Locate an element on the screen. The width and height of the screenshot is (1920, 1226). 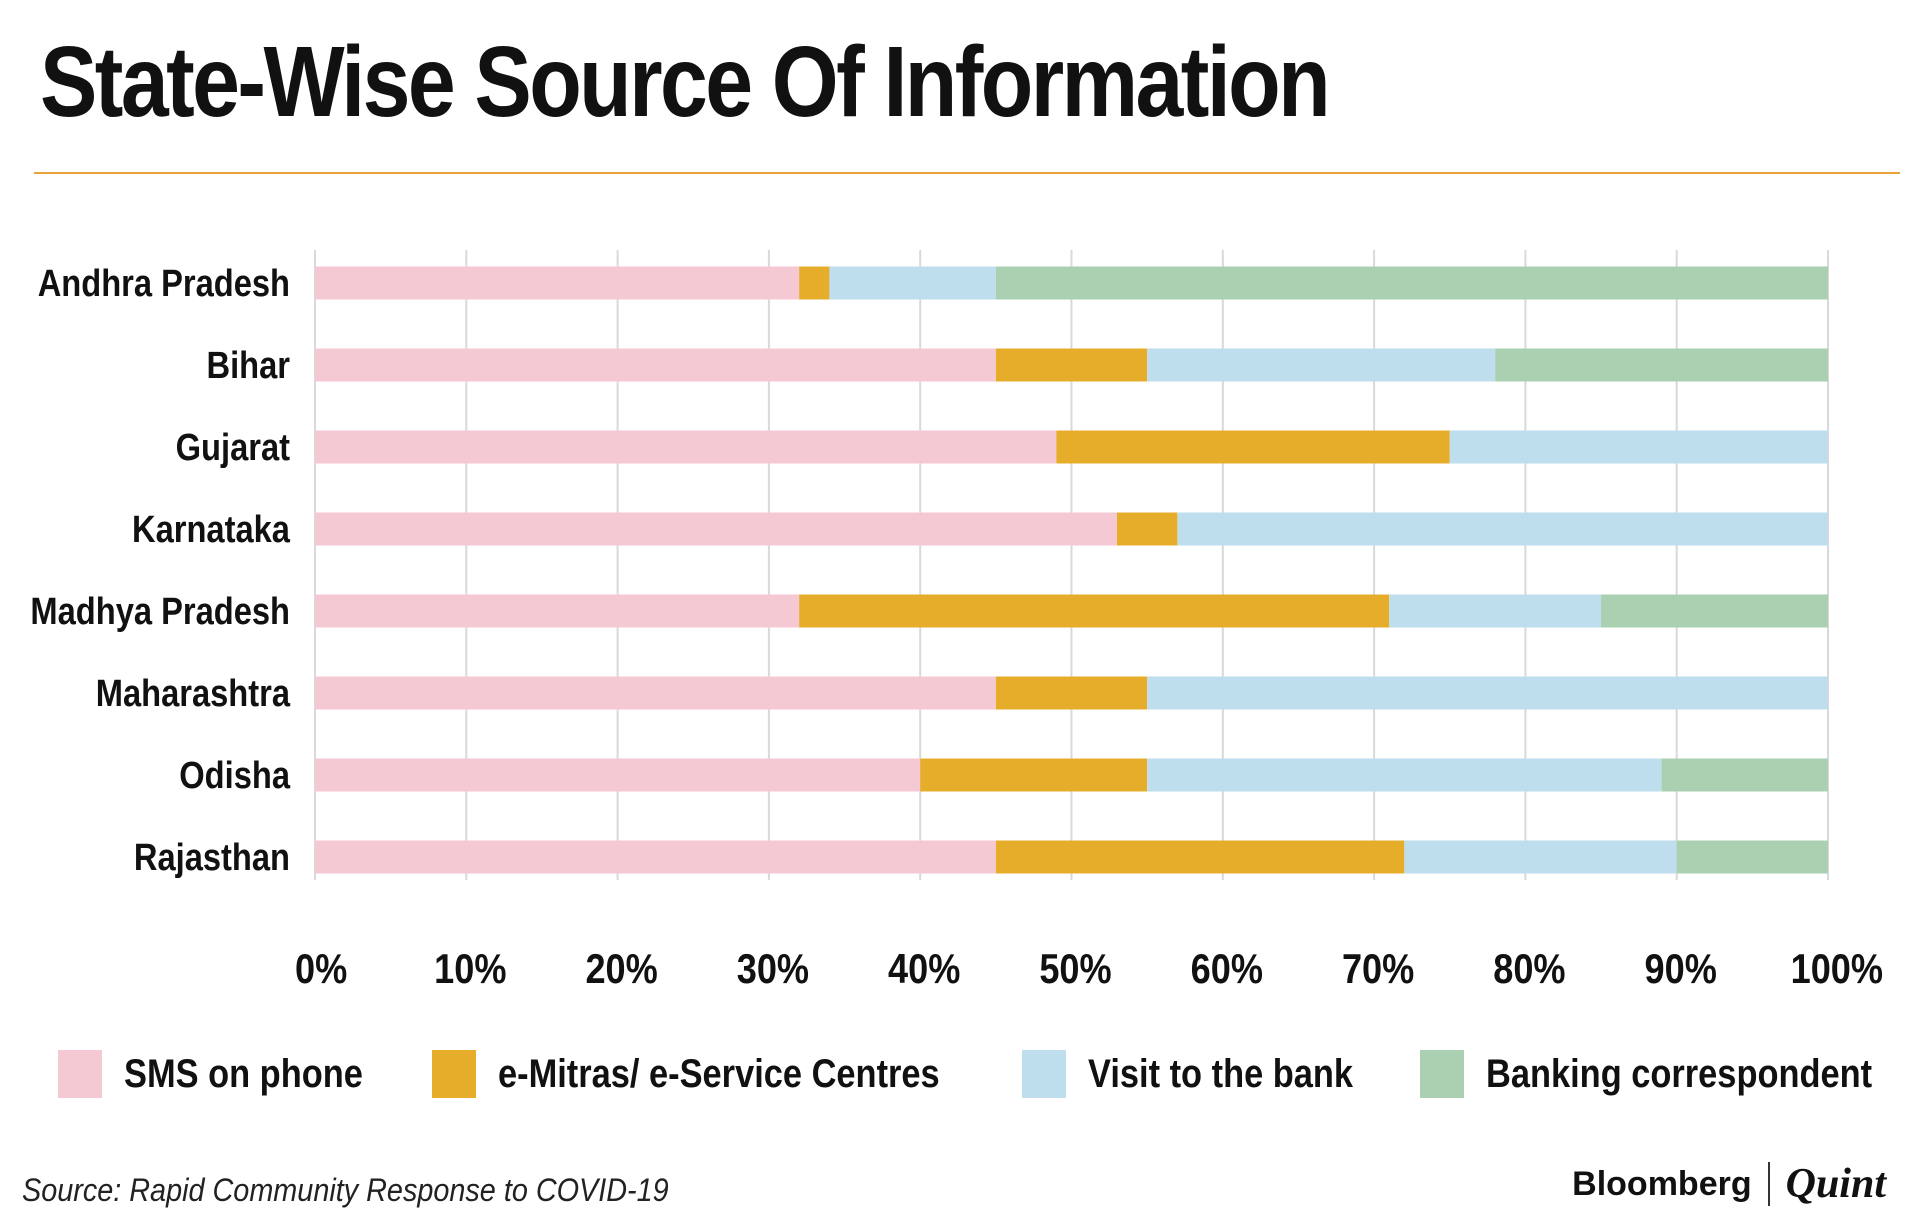
bar-odisha-banking-correspondent is located at coordinates (1744, 775).